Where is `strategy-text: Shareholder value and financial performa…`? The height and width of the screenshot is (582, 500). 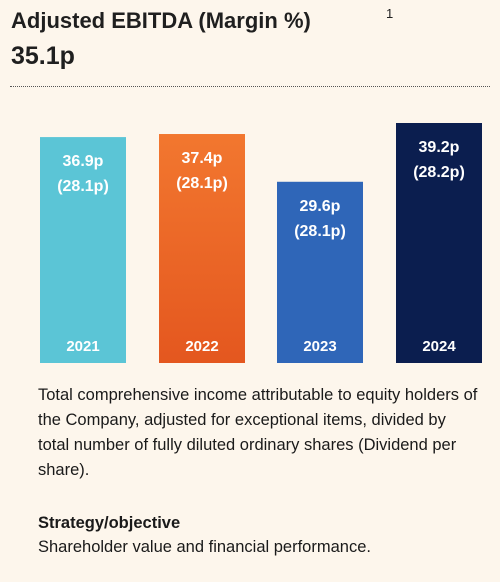
strategy-text: Shareholder value and financial performa… is located at coordinates (204, 547).